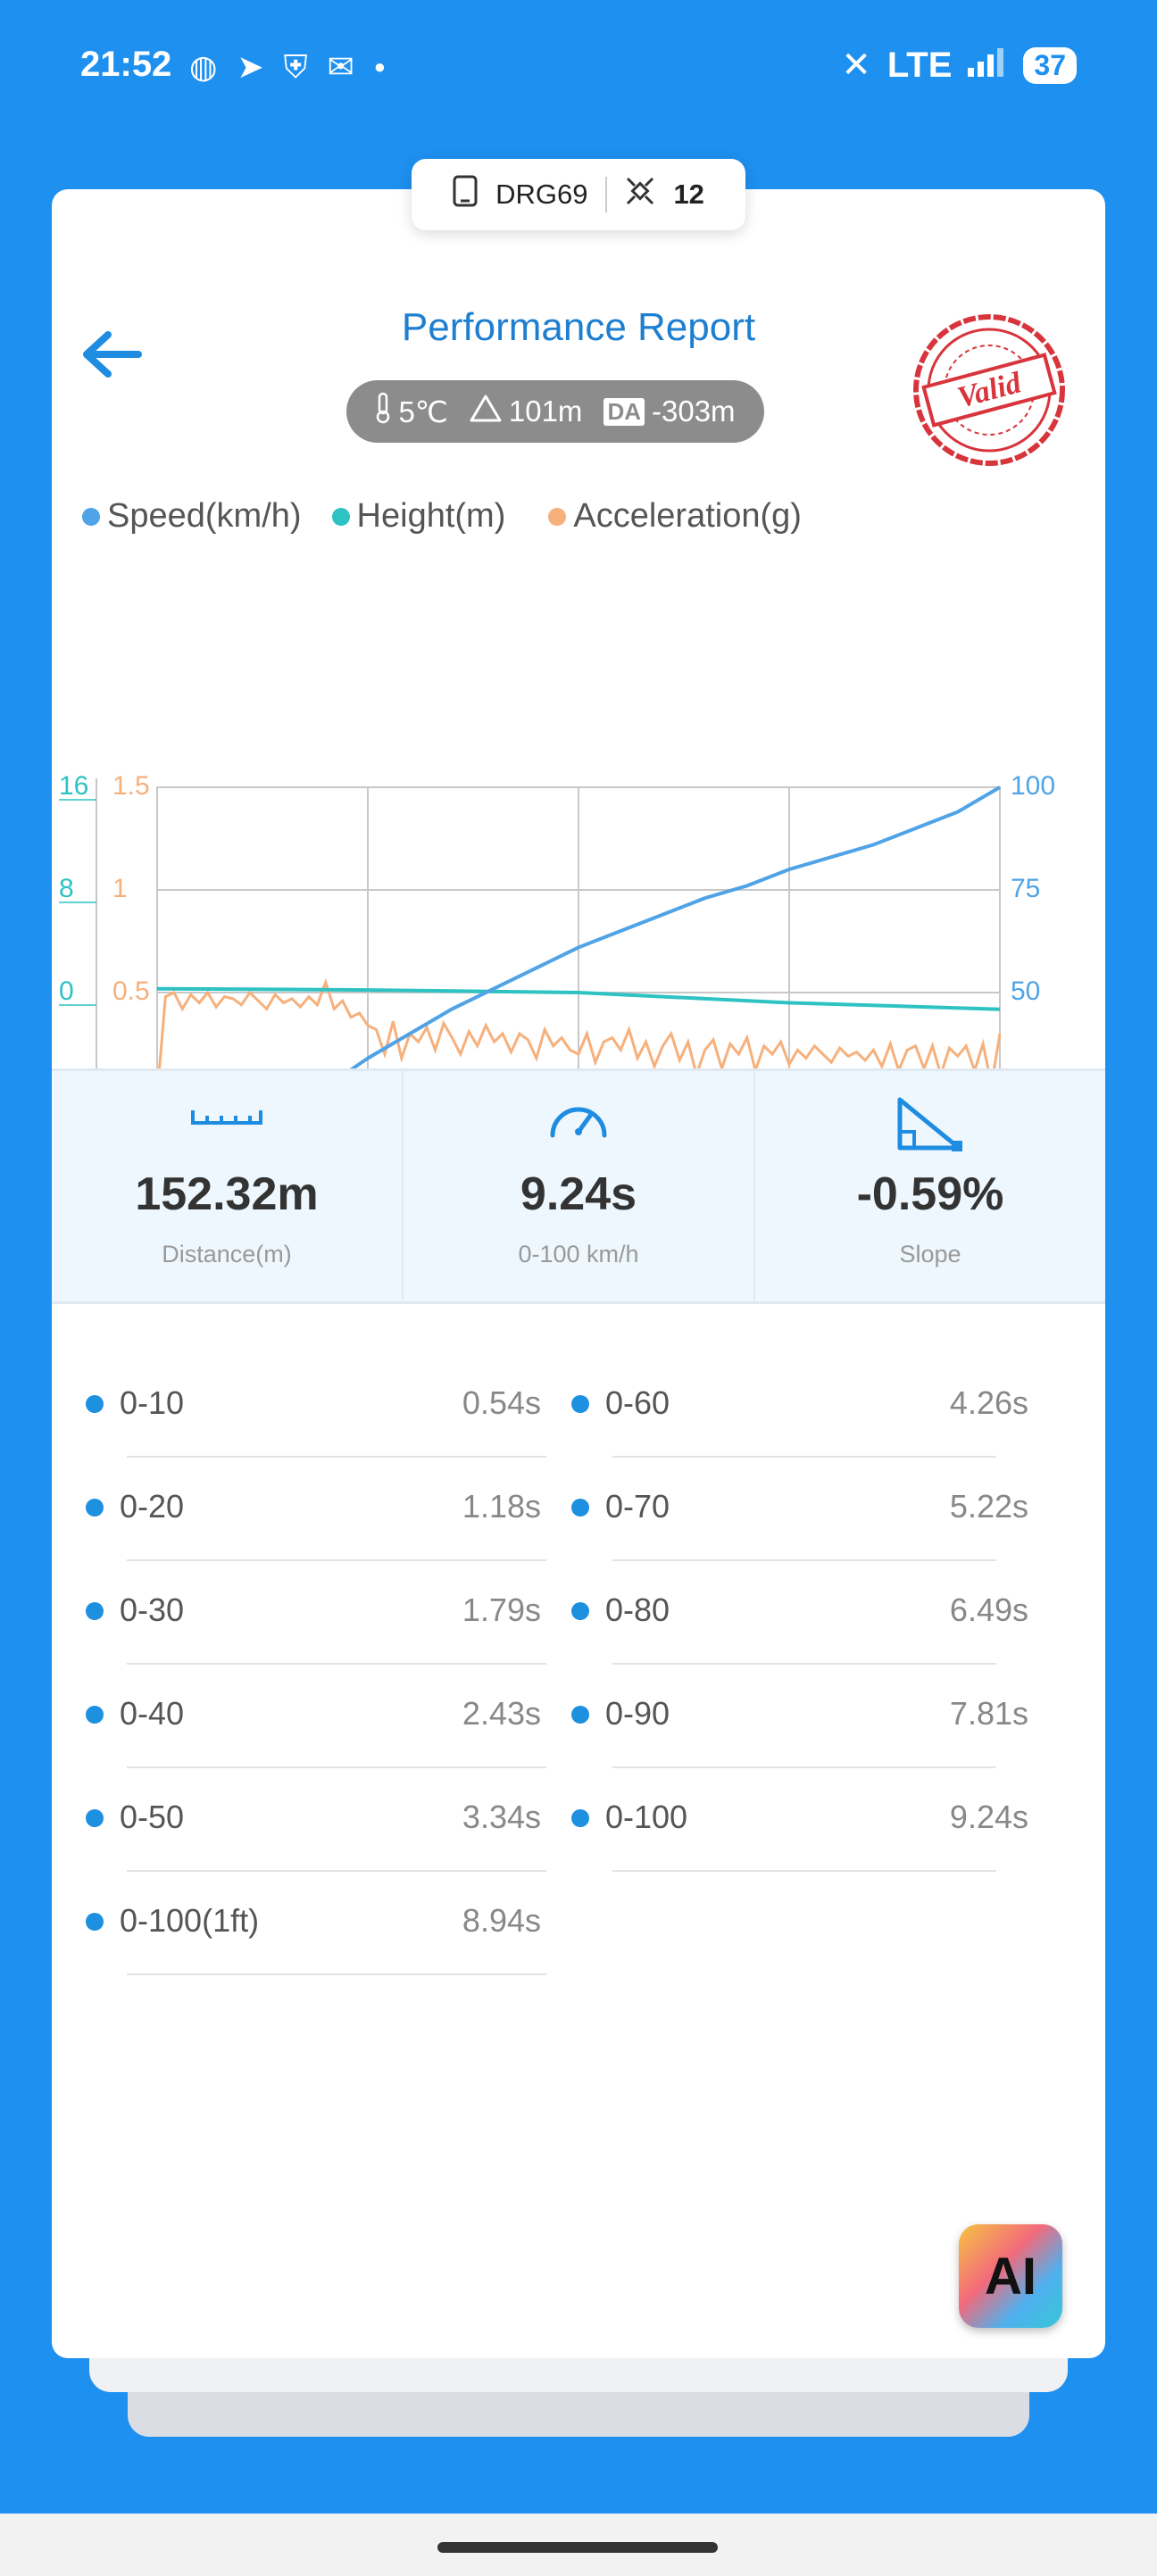 This screenshot has width=1157, height=2576. What do you see at coordinates (316, 1406) in the screenshot?
I see `split-row-0-10: 0-10 0.54s` at bounding box center [316, 1406].